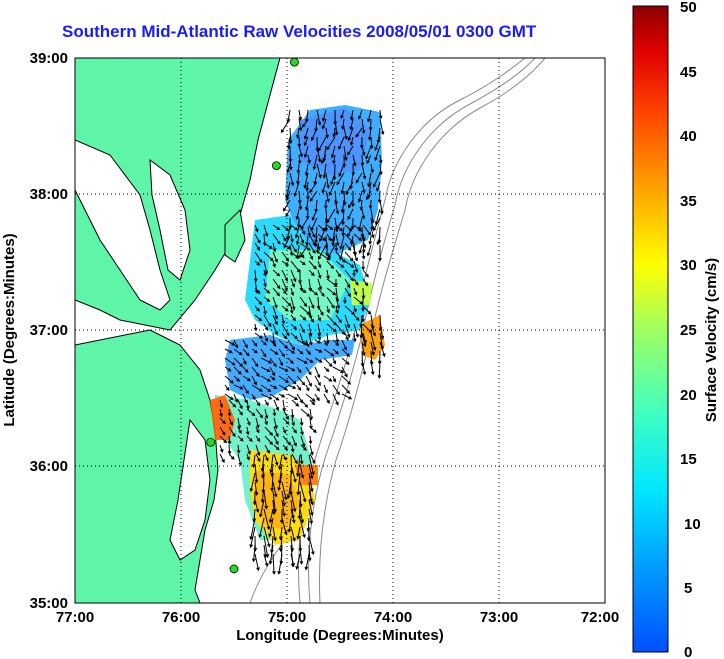 The height and width of the screenshot is (659, 724). What do you see at coordinates (75, 617) in the screenshot?
I see `x-tick-label: 77:00` at bounding box center [75, 617].